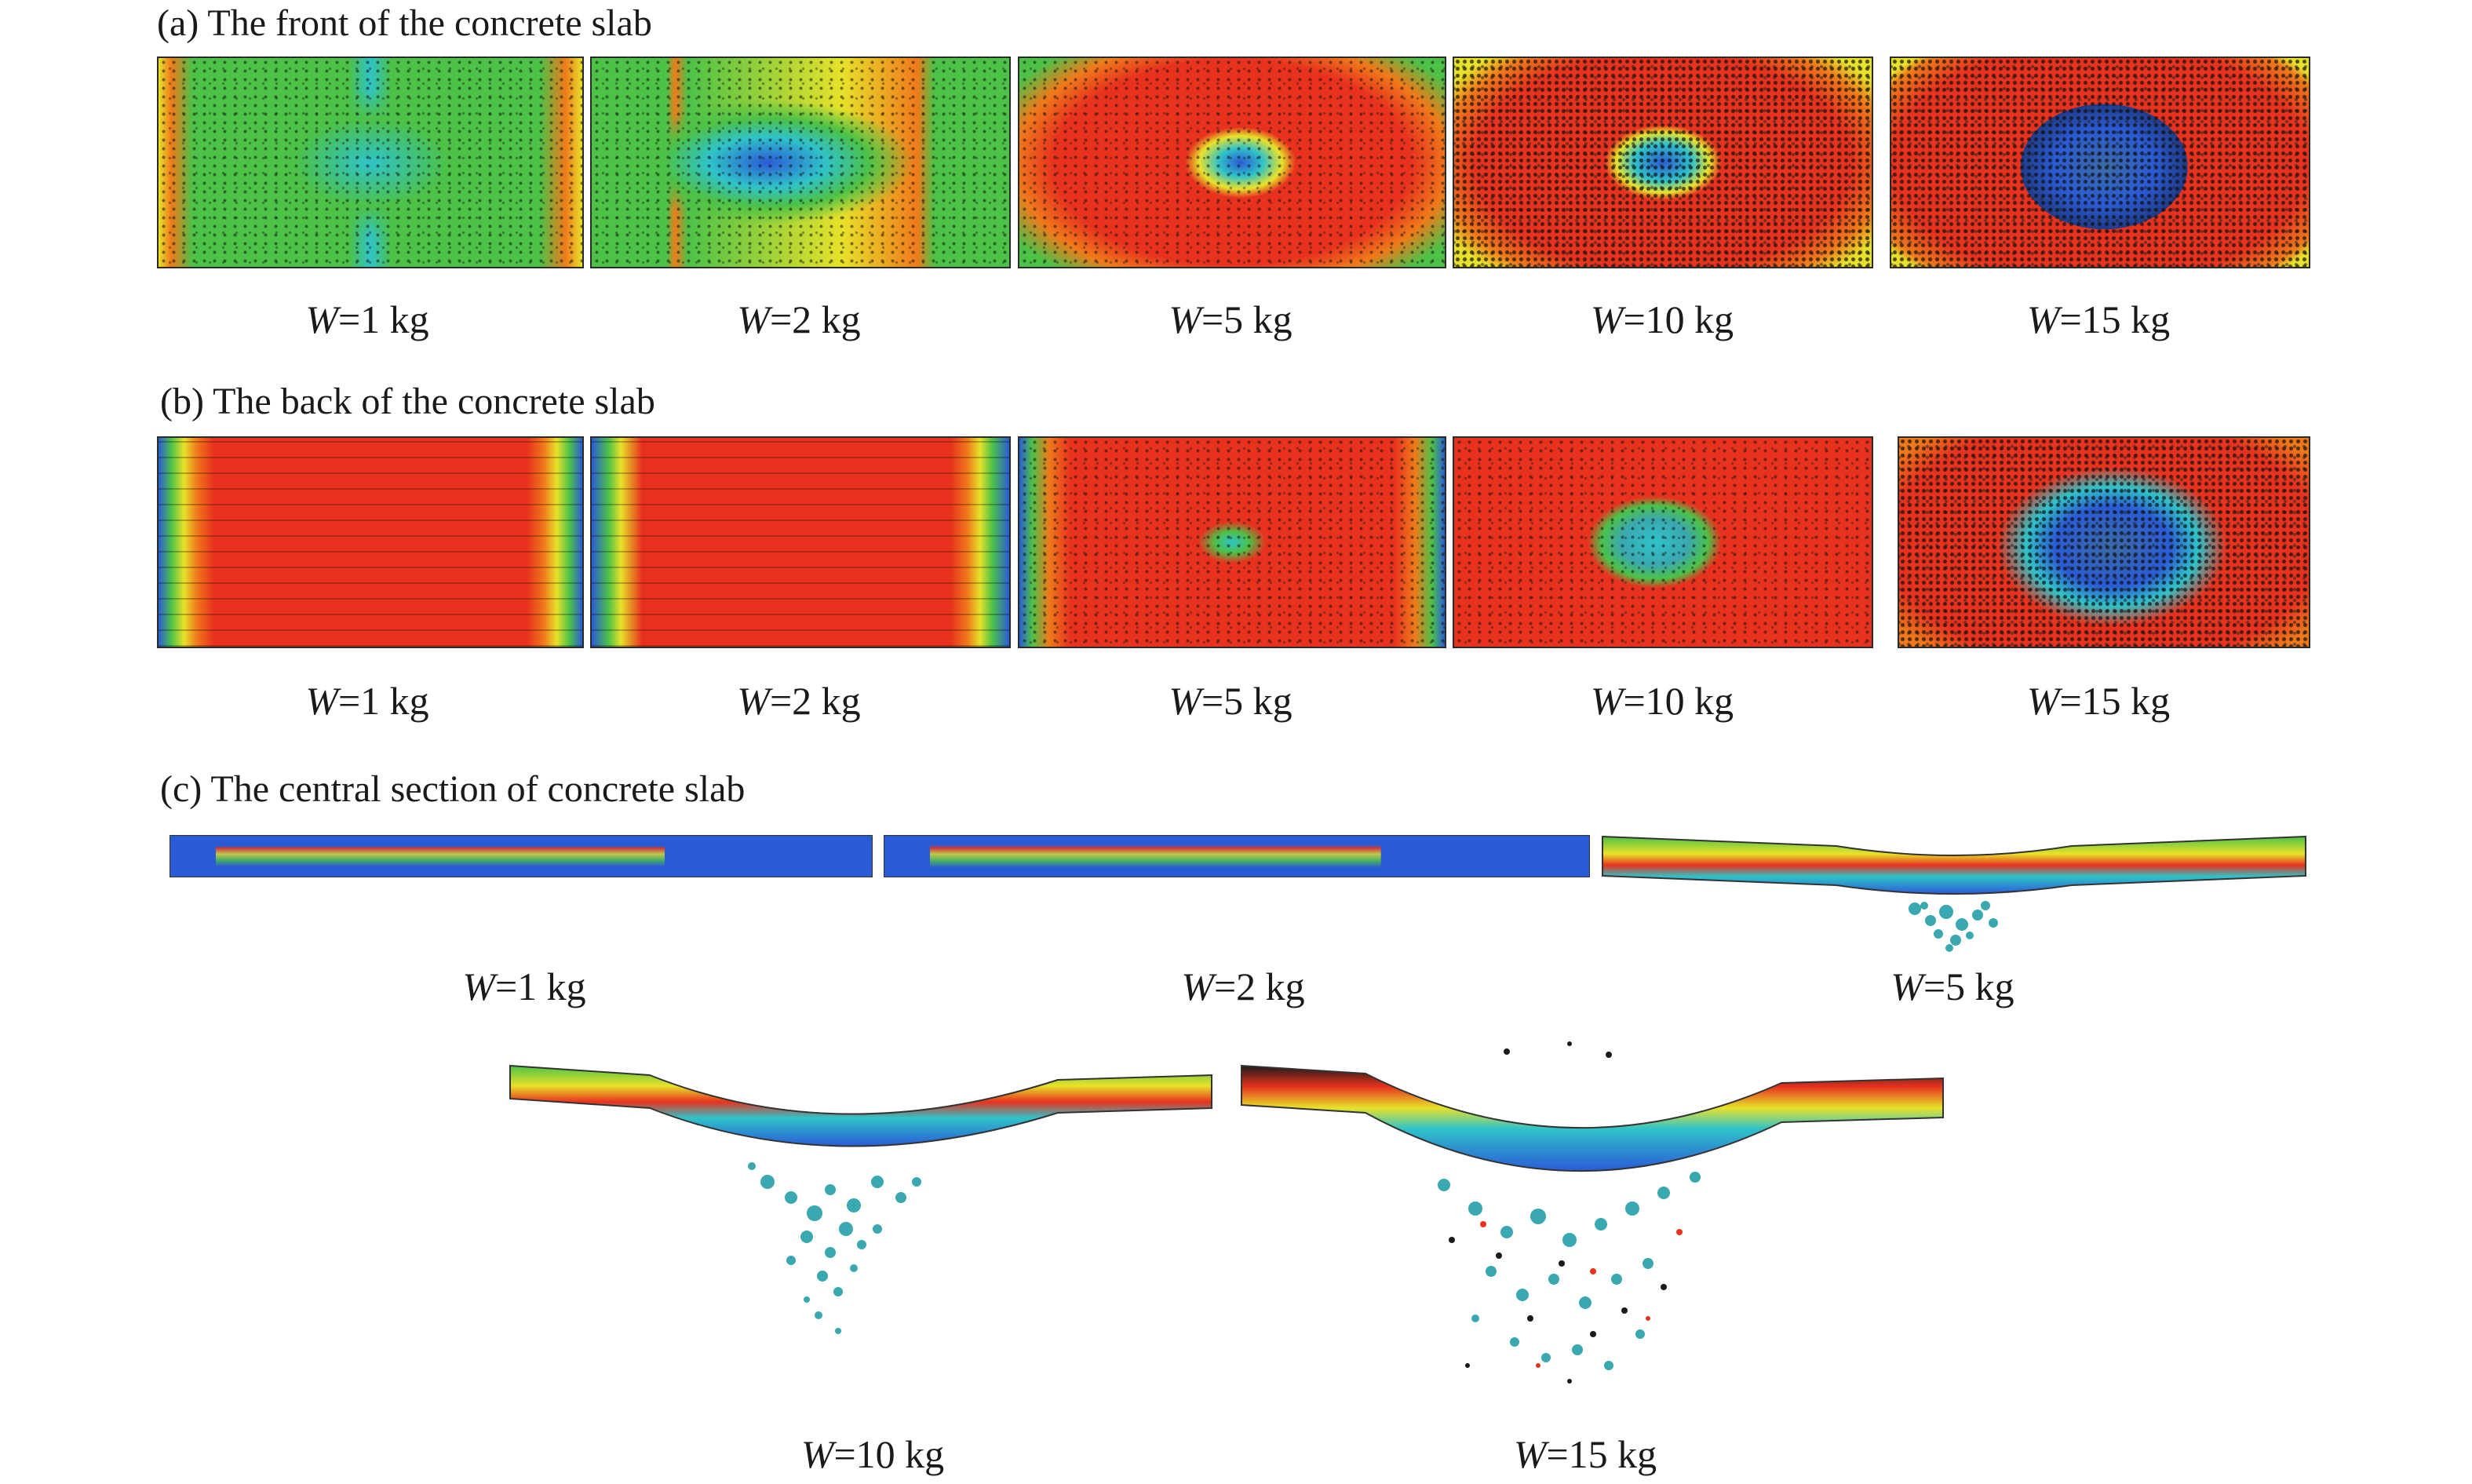  What do you see at coordinates (1662, 701) in the screenshot?
I see `caption-b-w10: W=10 kg` at bounding box center [1662, 701].